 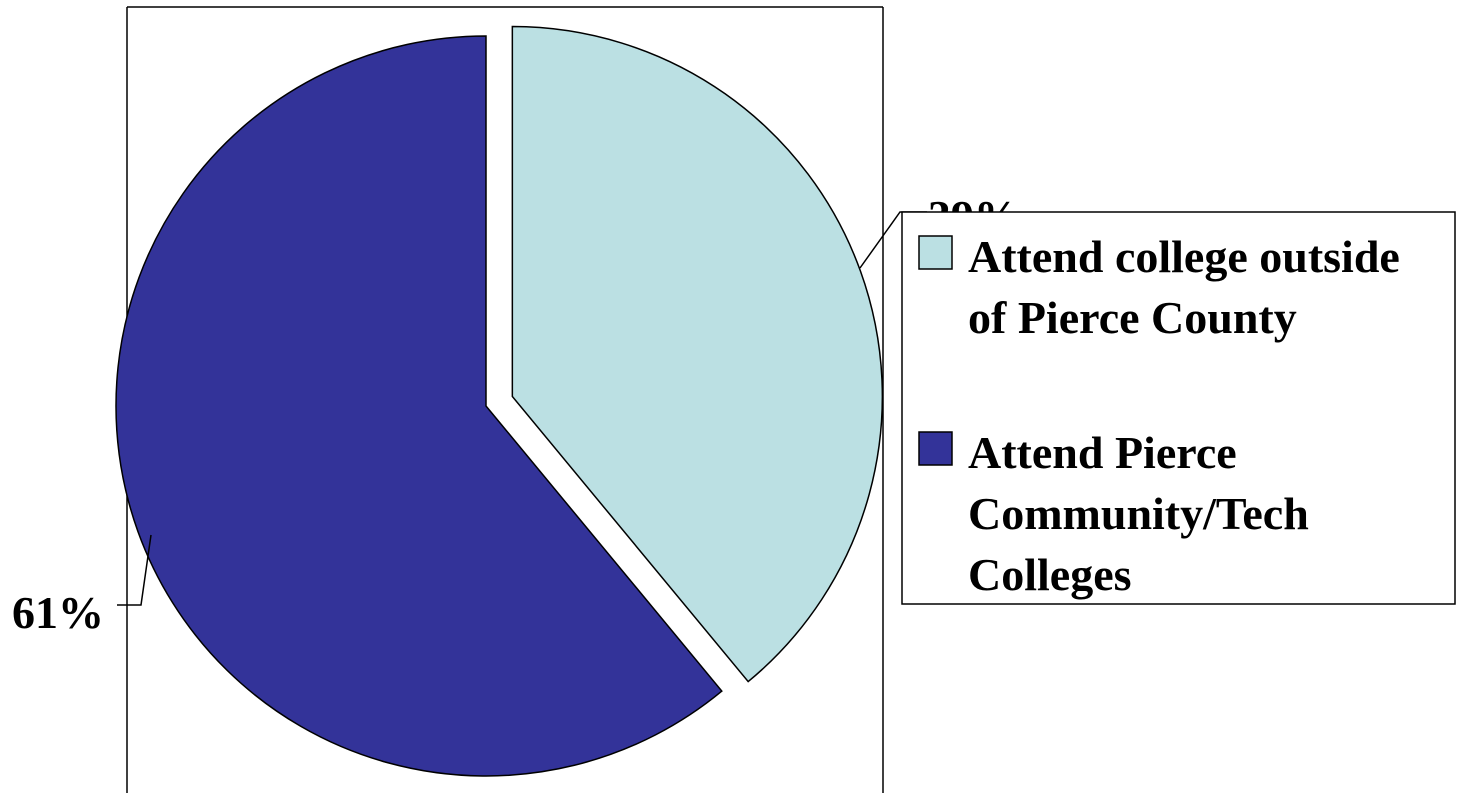 What do you see at coordinates (1159, 287) in the screenshot?
I see `legend-item-1: Attend college outside of Pierce County` at bounding box center [1159, 287].